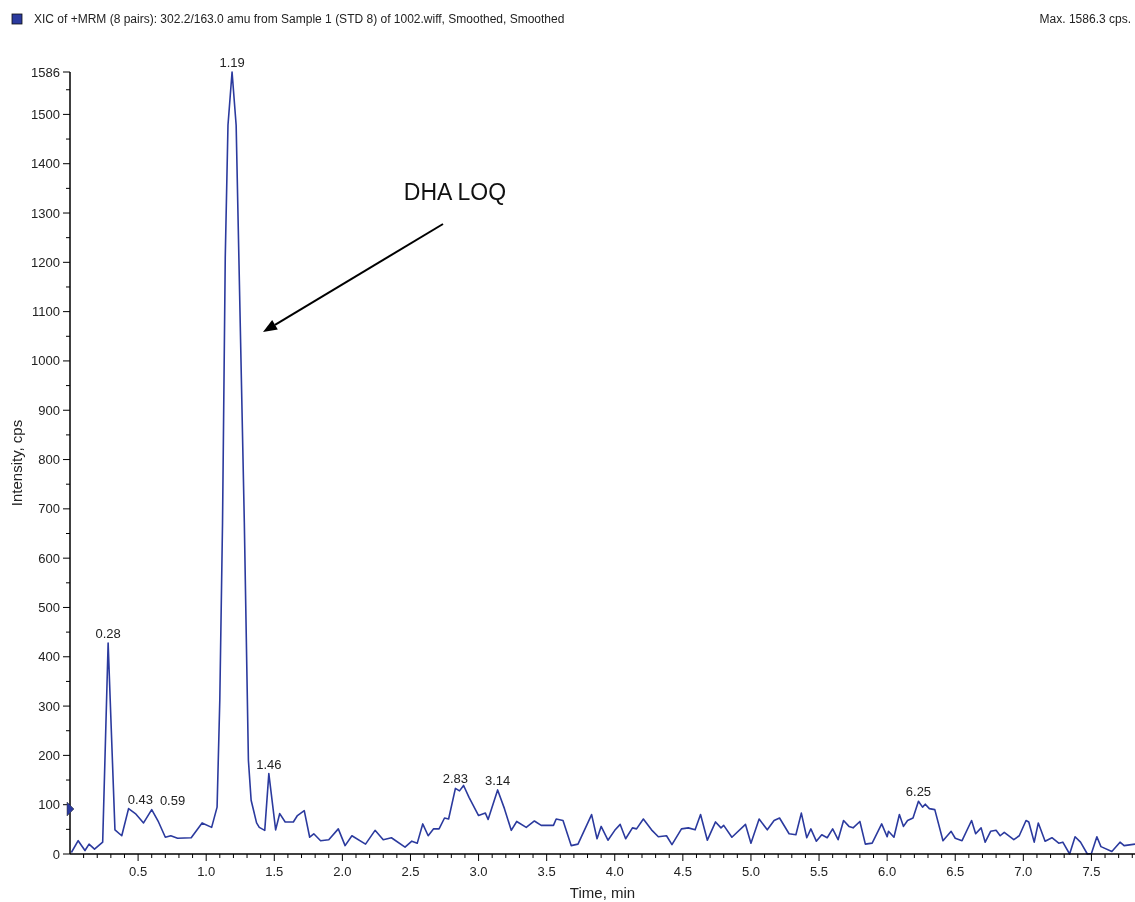 The width and height of the screenshot is (1135, 902). Describe the element at coordinates (455, 779) in the screenshot. I see `annotation: 2.83` at that location.